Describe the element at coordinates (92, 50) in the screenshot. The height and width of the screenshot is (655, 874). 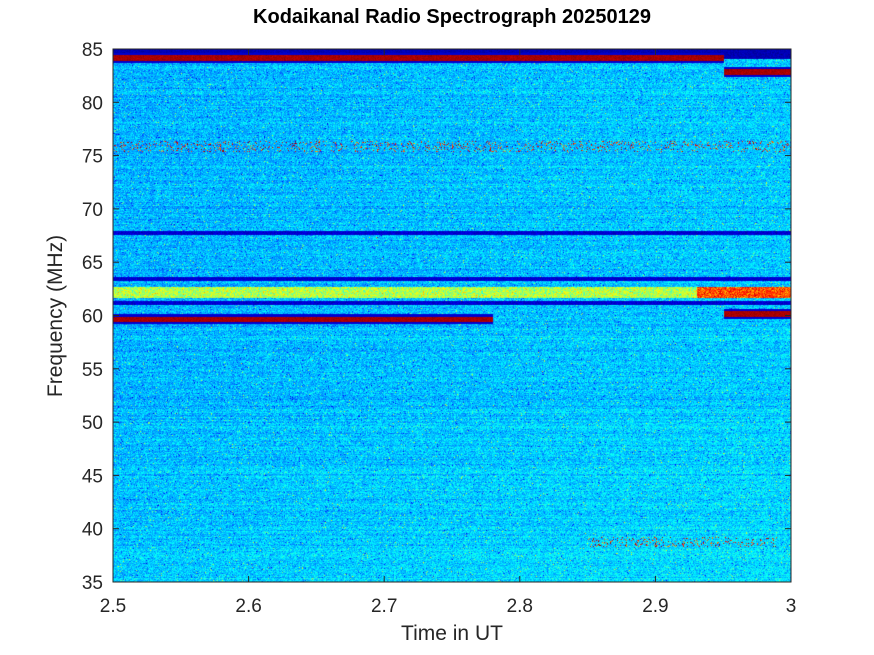
I see `y-tick-label: 85` at that location.